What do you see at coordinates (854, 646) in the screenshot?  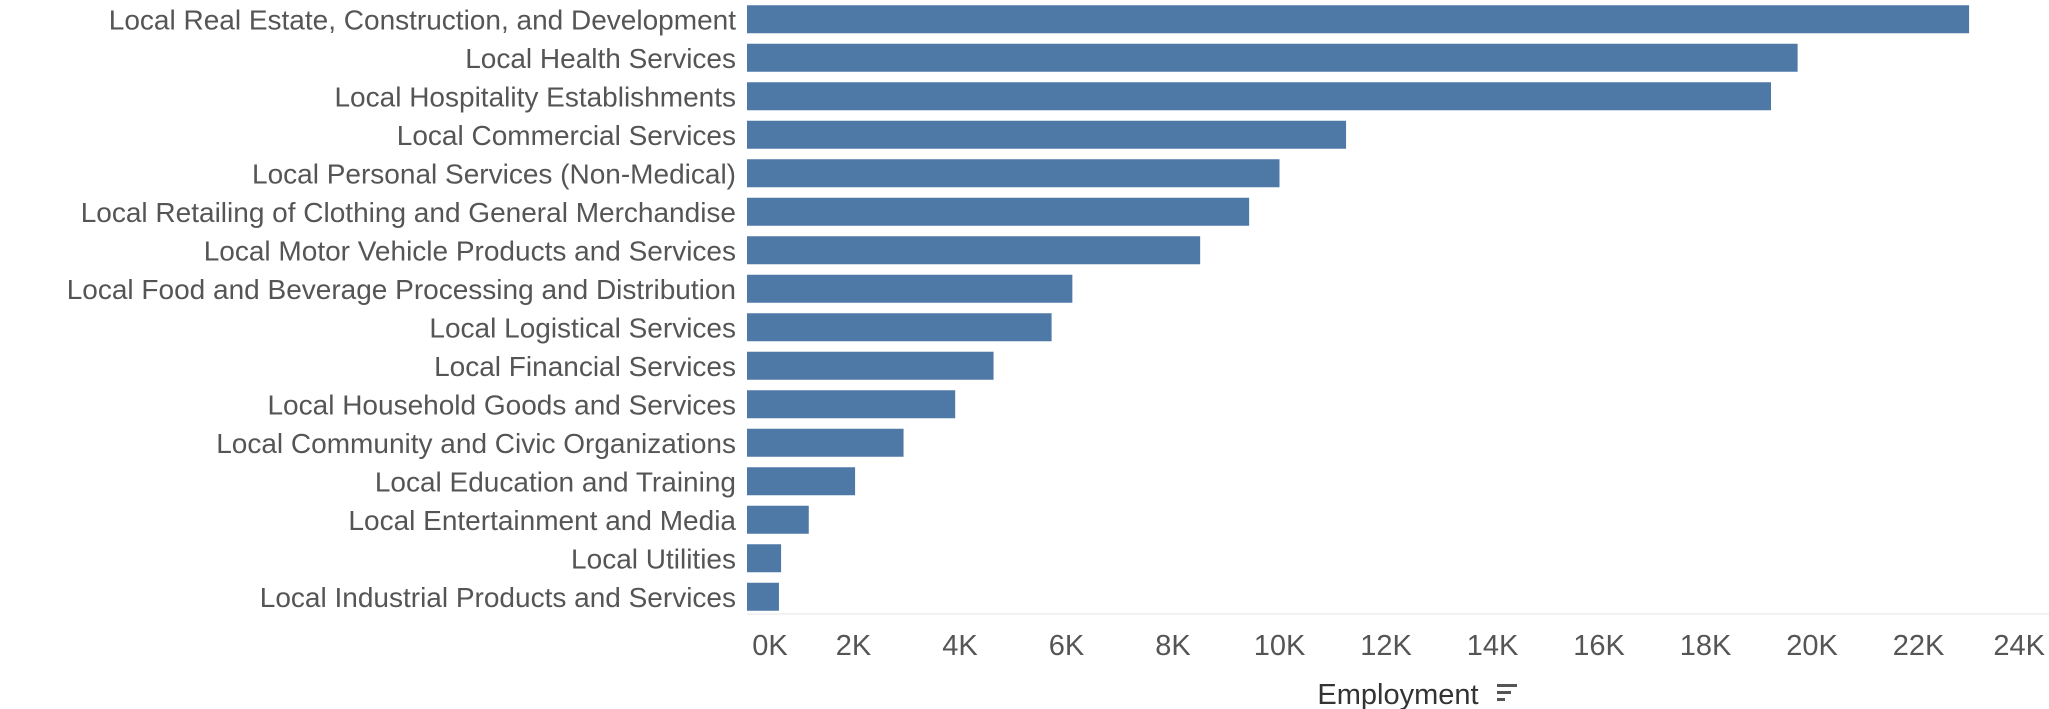 I see `x-tick-label: 2K` at bounding box center [854, 646].